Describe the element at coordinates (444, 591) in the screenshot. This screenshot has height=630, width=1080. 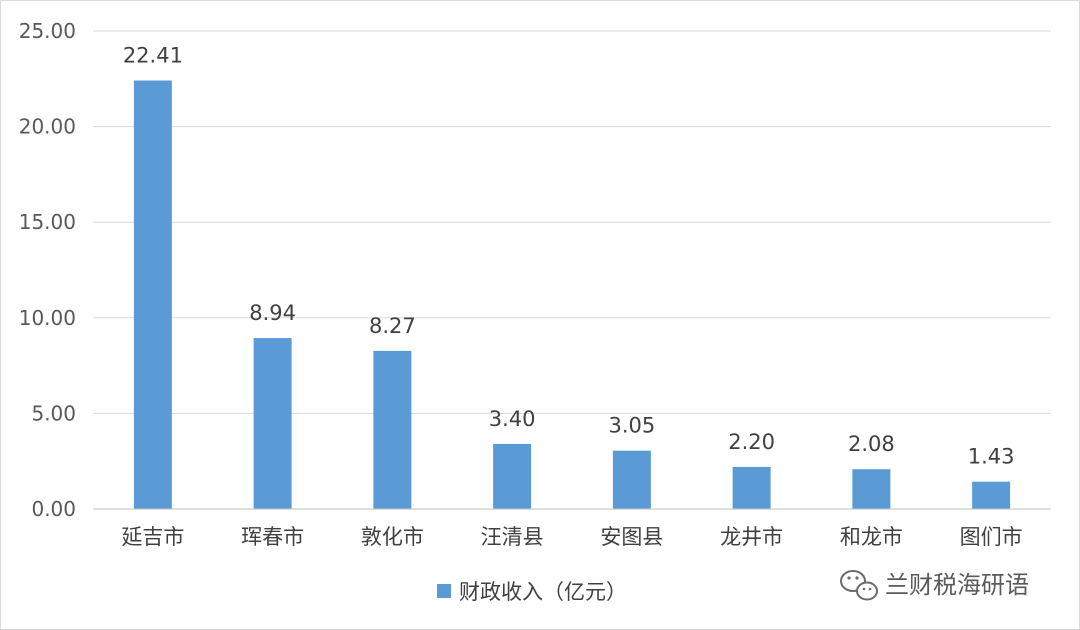
I see `legend-swatch` at that location.